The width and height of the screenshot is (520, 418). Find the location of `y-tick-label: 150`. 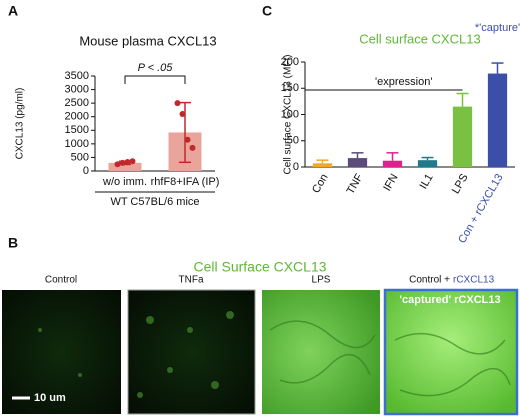

y-tick-label: 150 is located at coordinates (290, 88).